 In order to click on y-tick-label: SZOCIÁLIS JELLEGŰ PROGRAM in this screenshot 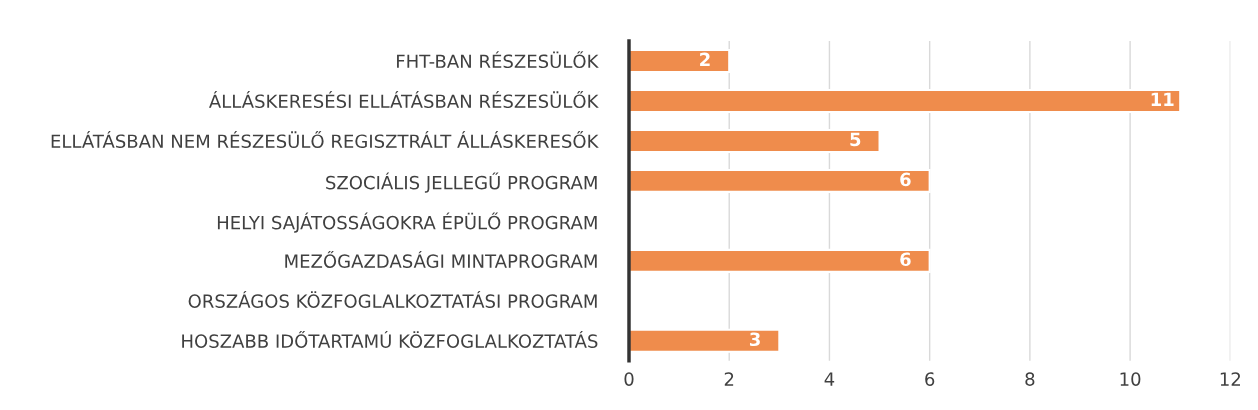, I will do `click(461, 182)`.